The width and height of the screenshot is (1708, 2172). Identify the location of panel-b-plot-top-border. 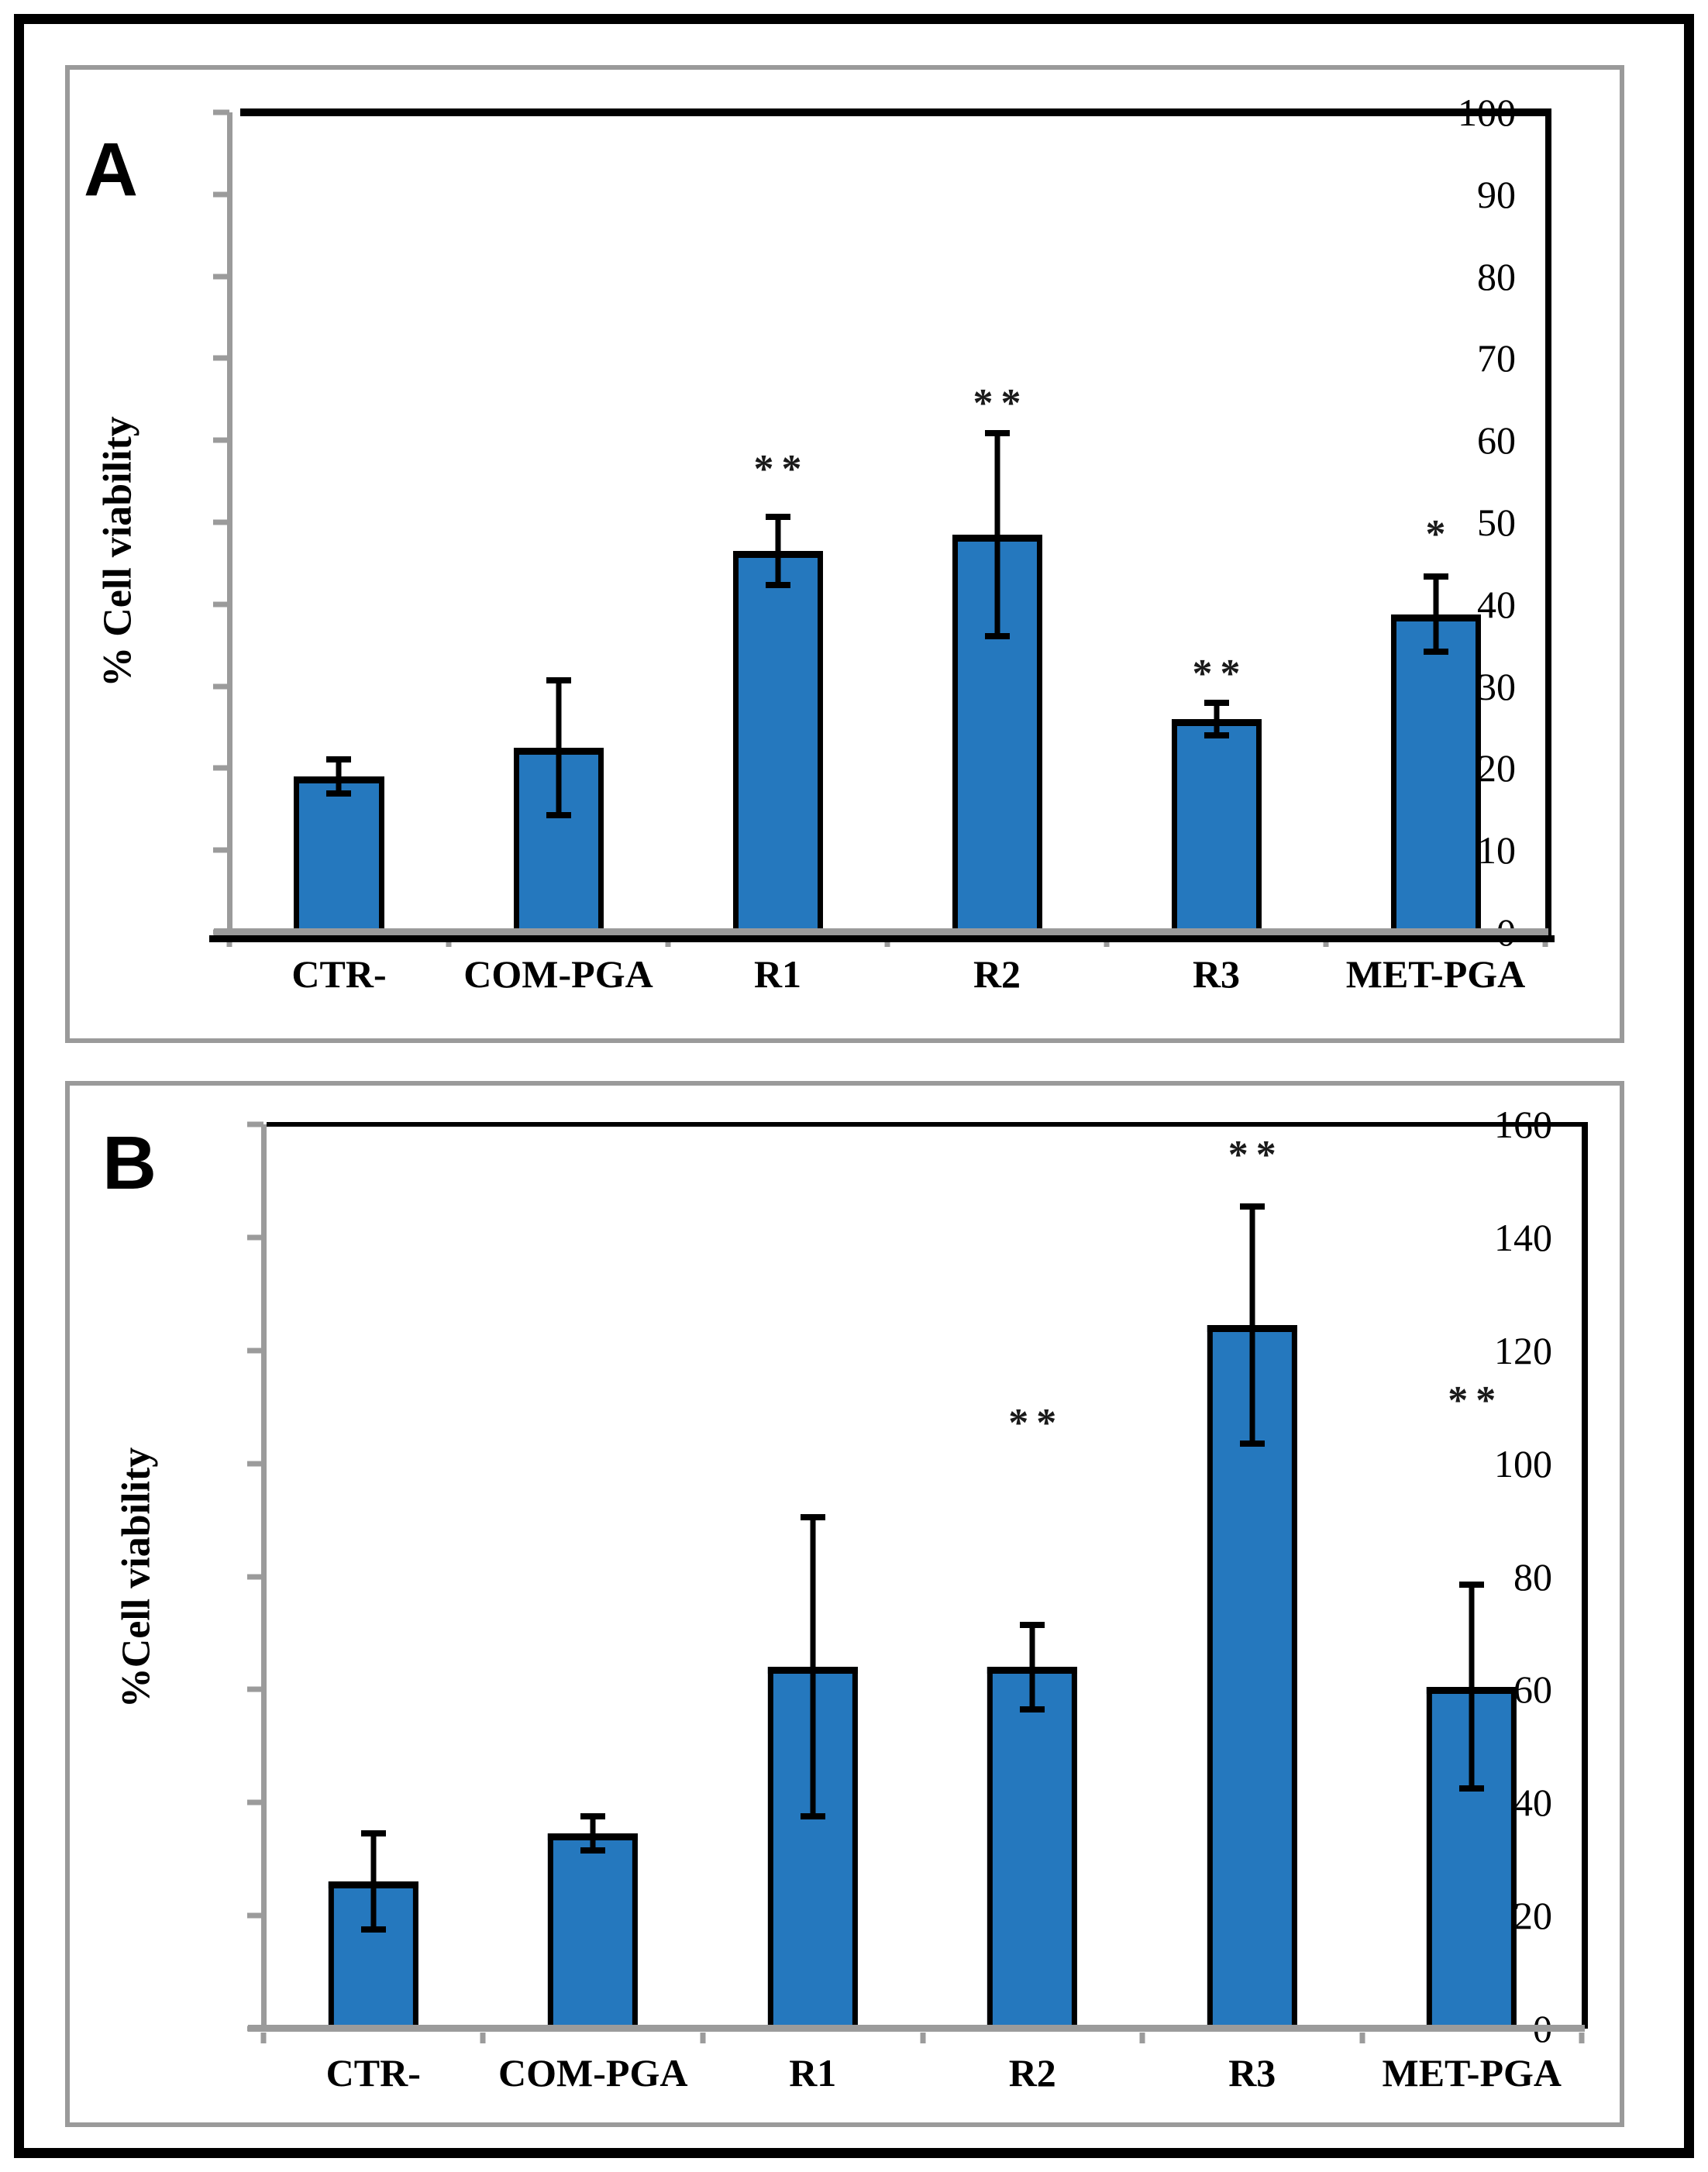
(928, 1124).